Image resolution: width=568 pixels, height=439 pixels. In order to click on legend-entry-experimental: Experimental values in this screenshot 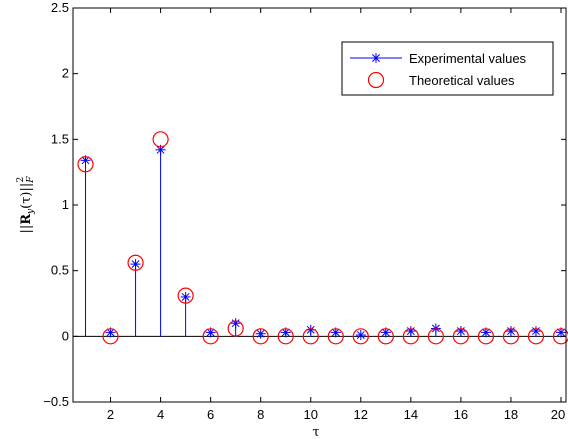, I will do `click(438, 58)`.